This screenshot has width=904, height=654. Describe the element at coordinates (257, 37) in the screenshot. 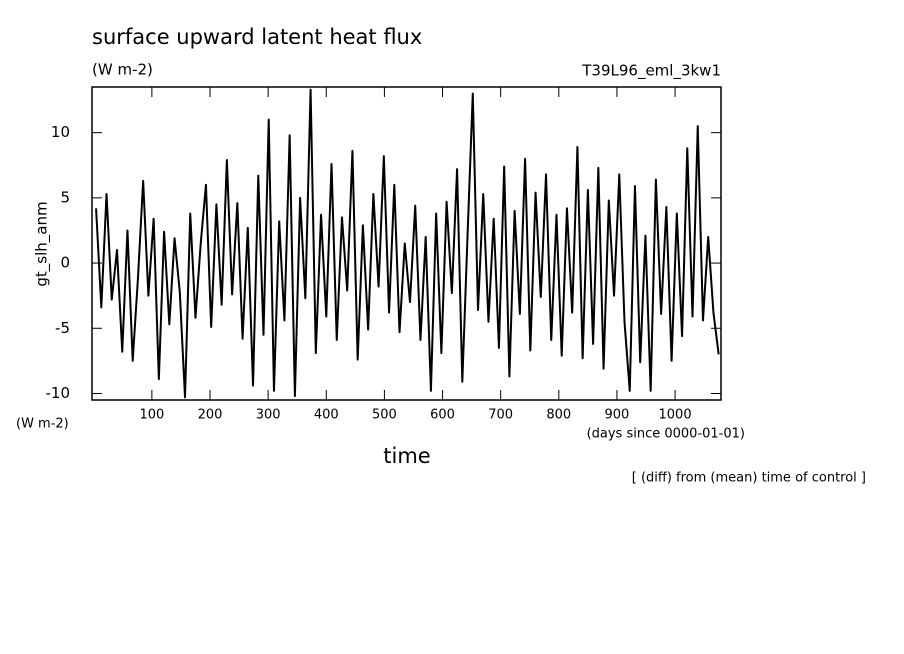

I see `chart-title: surface upward latent heat flux` at that location.